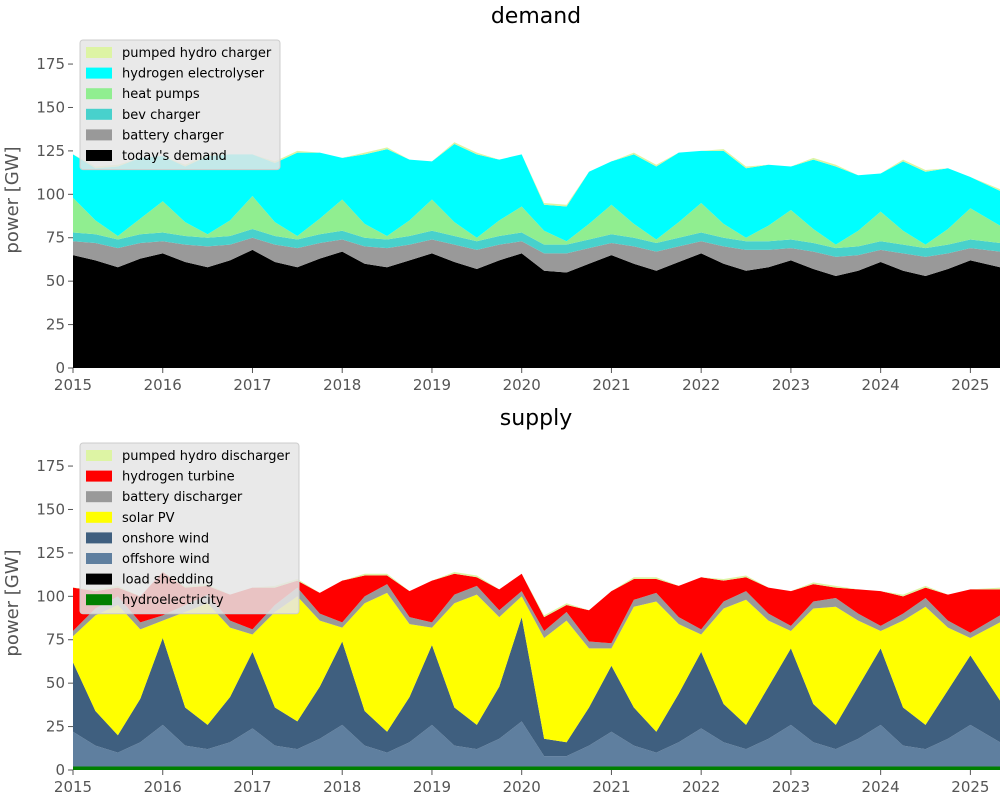 This screenshot has width=1005, height=802. What do you see at coordinates (148, 518) in the screenshot?
I see `legend-label-solar-pv: solar PV` at bounding box center [148, 518].